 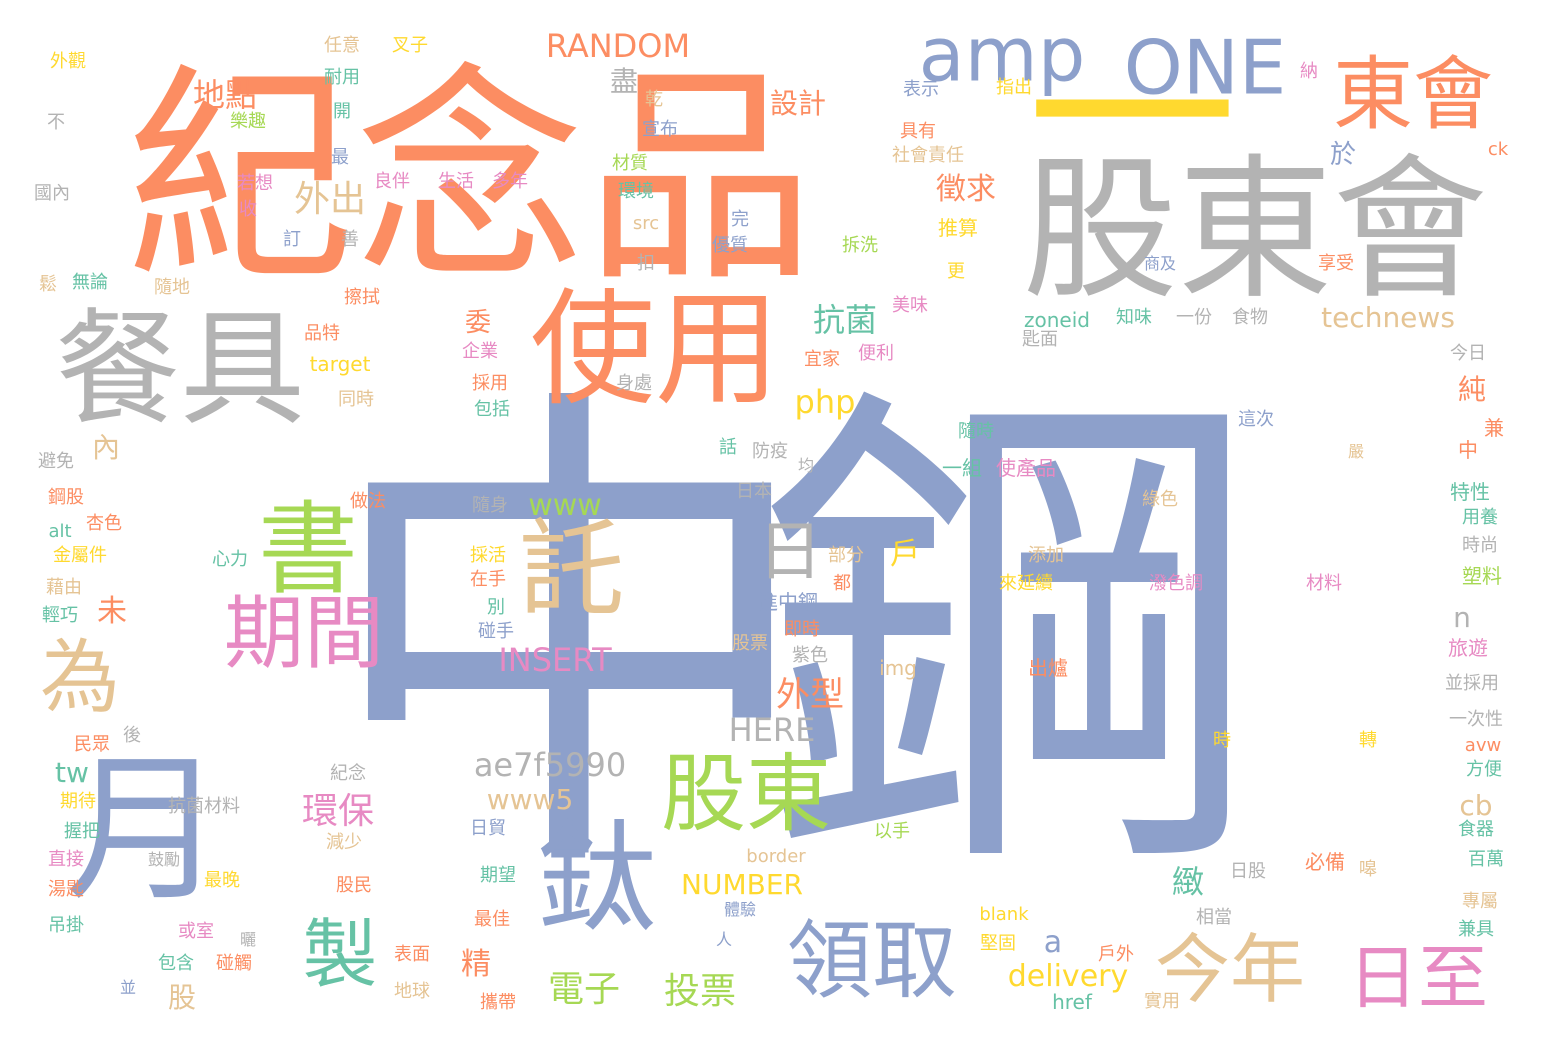 What do you see at coordinates (654, 99) in the screenshot?
I see `word-s82: 乾` at bounding box center [654, 99].